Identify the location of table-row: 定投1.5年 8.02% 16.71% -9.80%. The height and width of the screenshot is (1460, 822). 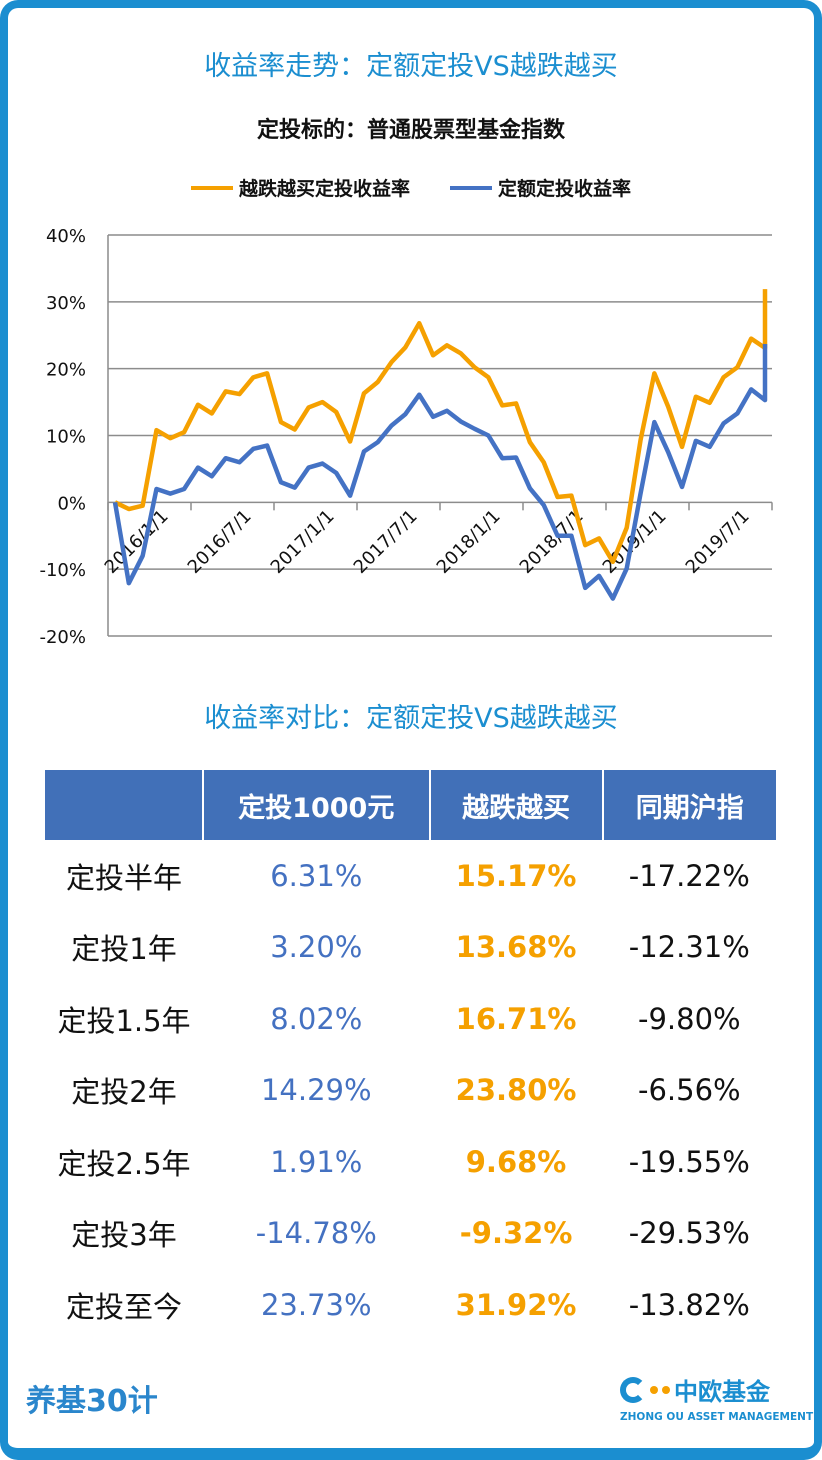
(410, 1019).